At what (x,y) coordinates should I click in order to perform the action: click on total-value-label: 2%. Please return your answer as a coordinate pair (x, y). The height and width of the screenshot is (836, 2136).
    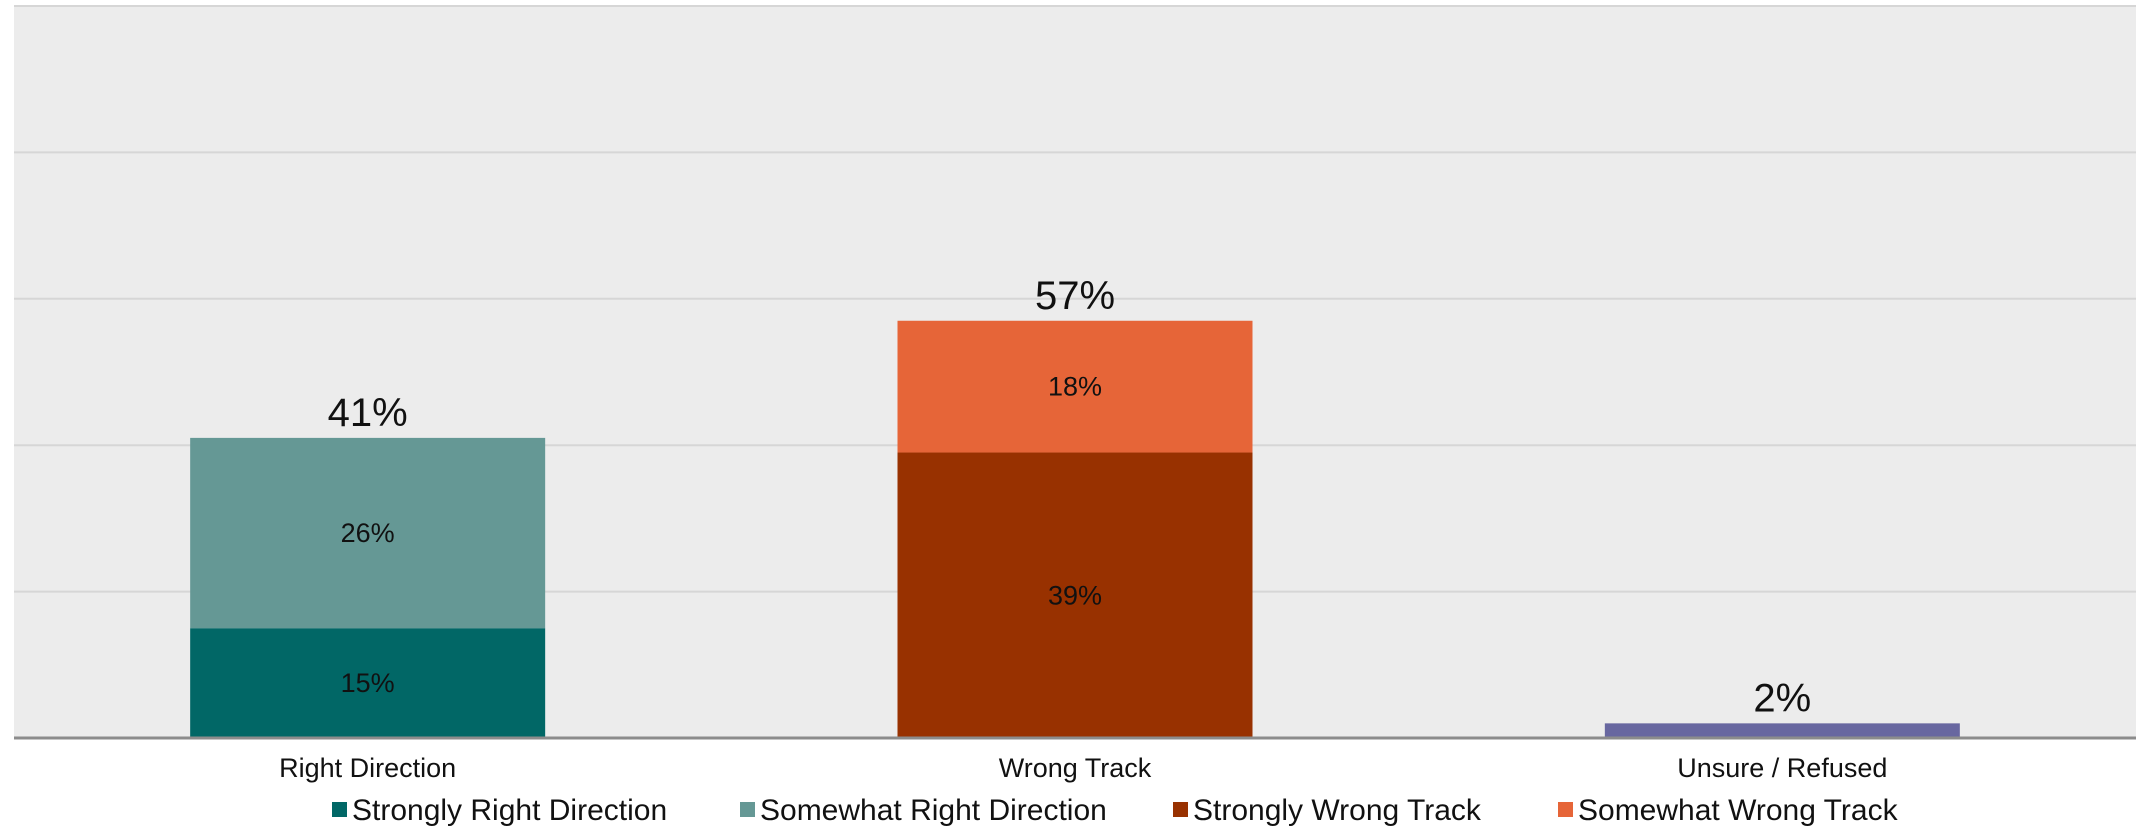
    Looking at the image, I should click on (1782, 698).